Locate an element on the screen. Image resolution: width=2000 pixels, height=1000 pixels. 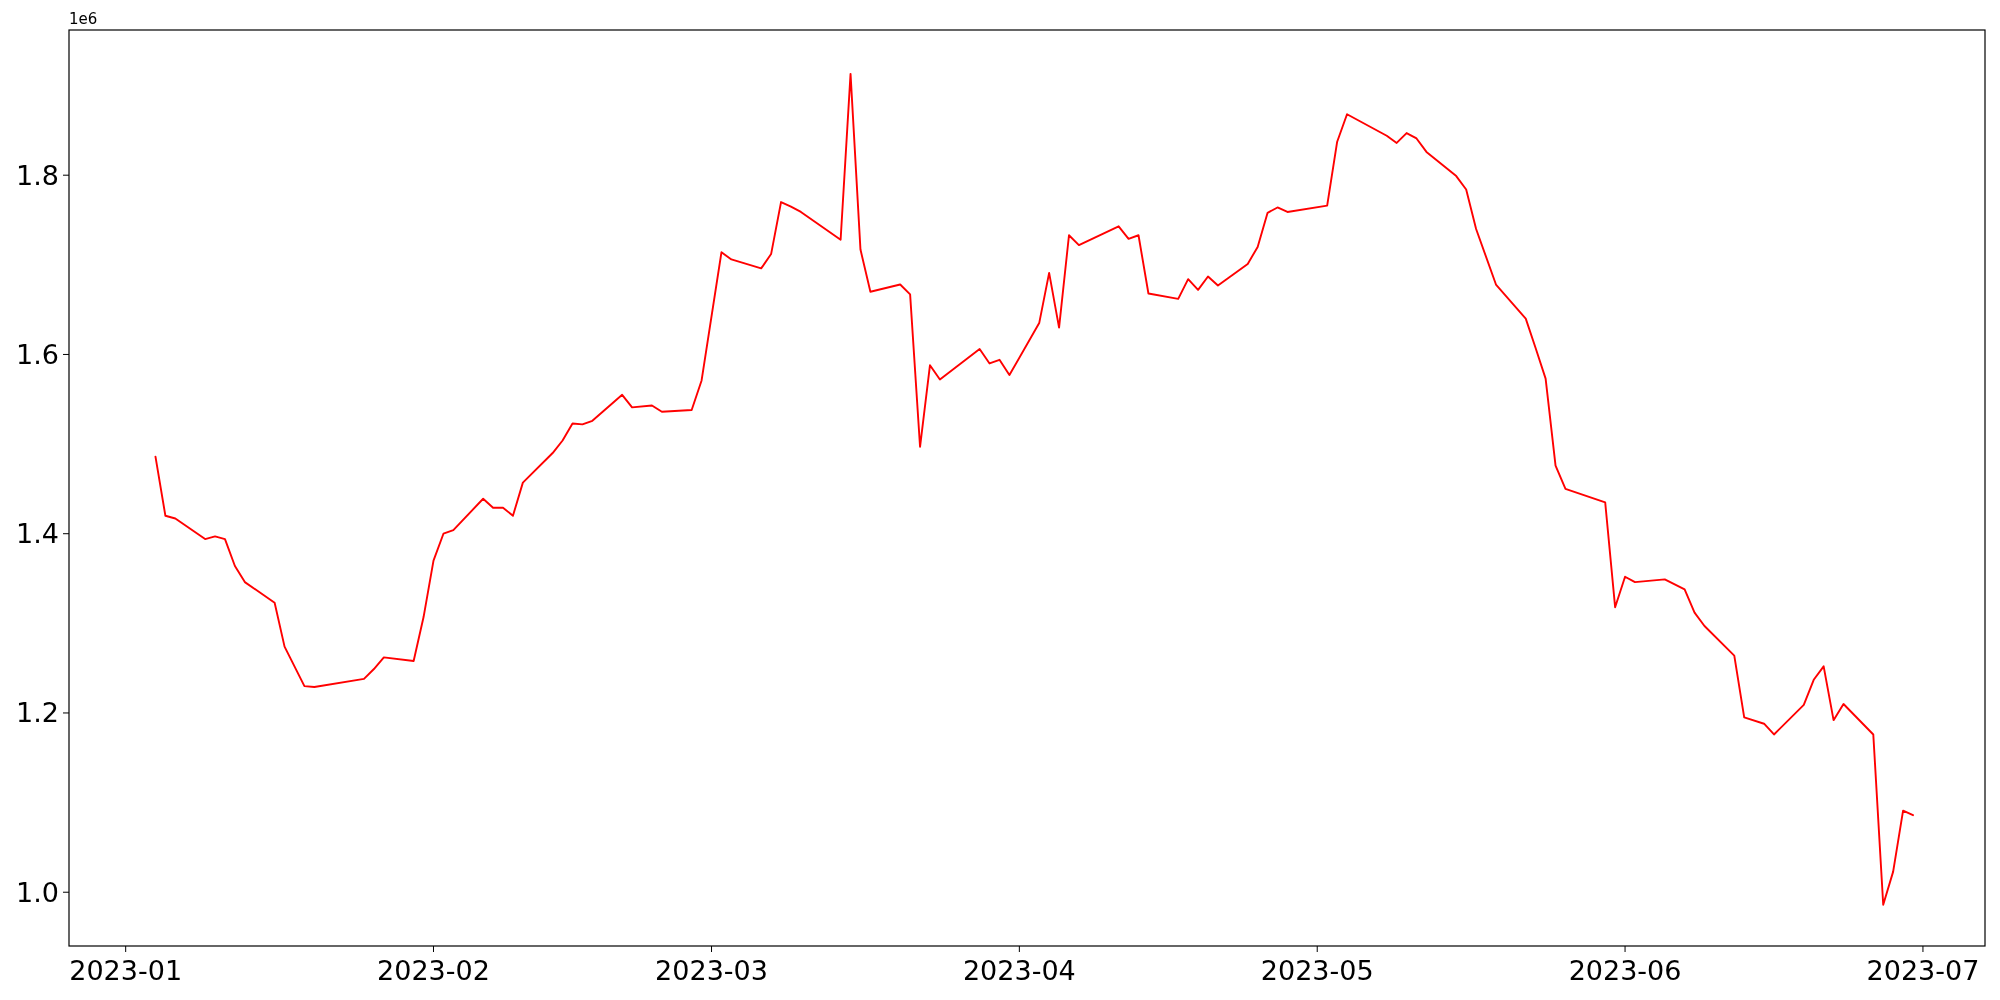
x-tick-label: 2023-06 is located at coordinates (1625, 970).